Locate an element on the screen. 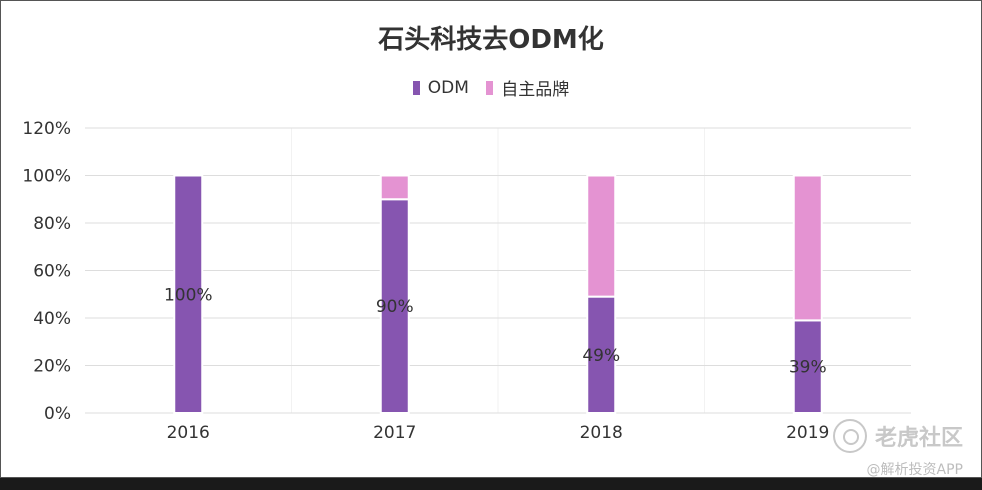  y-tick-label: 40% is located at coordinates (52, 319).